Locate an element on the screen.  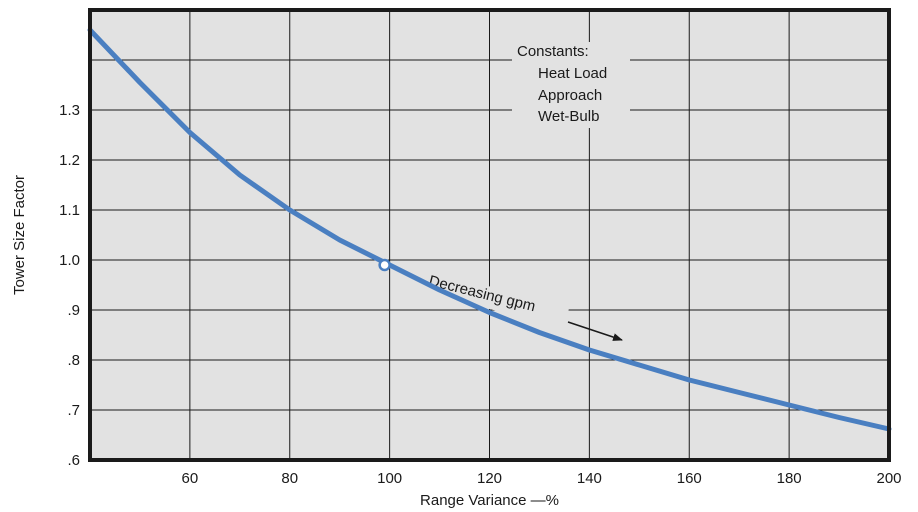
y-tick-label: .7 is located at coordinates (73, 410).